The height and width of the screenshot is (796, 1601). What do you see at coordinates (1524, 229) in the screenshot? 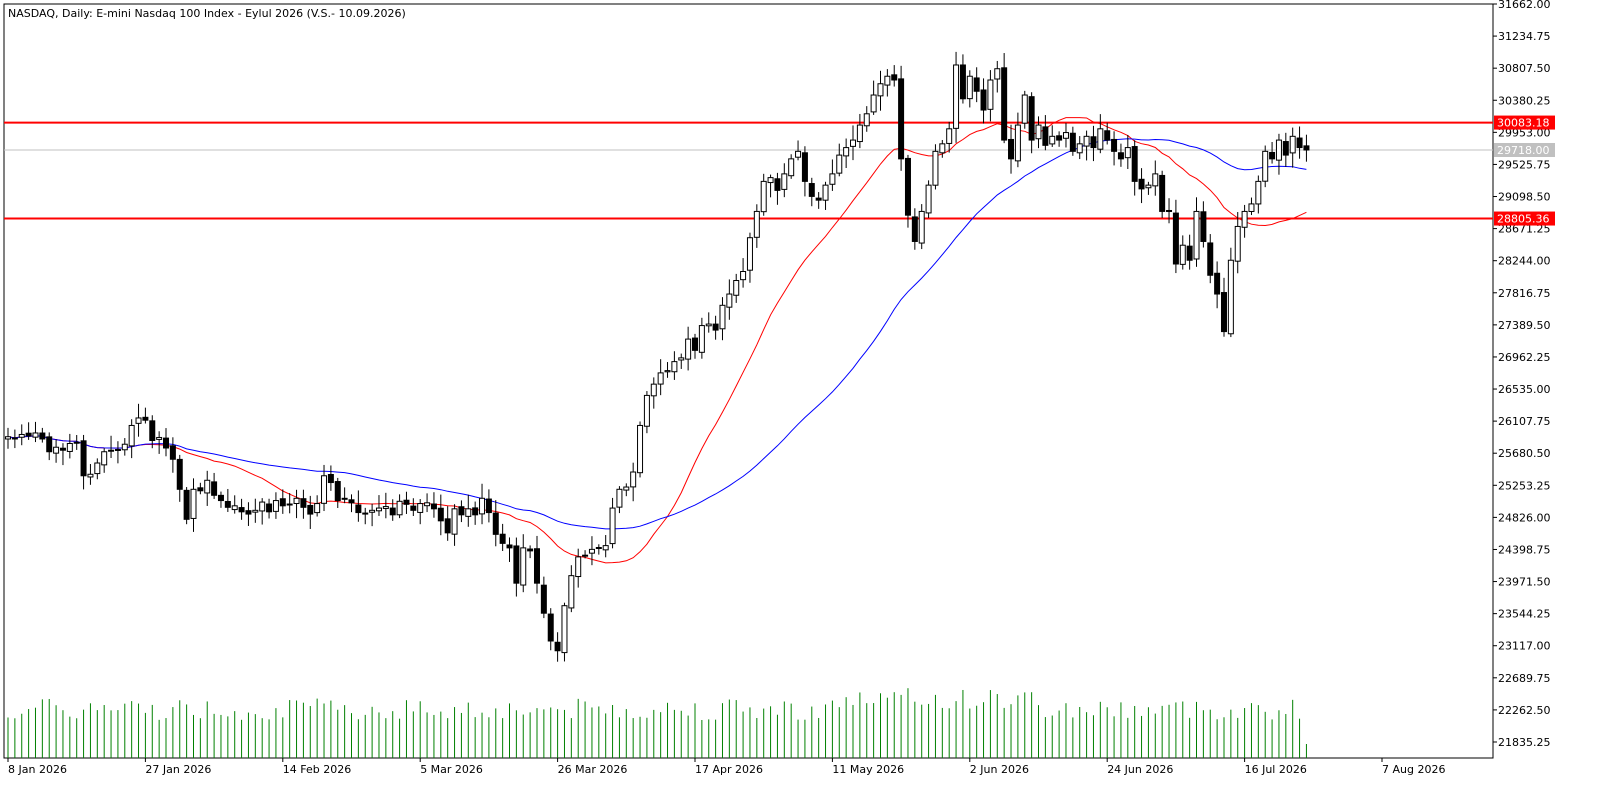
I see `y-tick-label: 28671.25` at bounding box center [1524, 229].